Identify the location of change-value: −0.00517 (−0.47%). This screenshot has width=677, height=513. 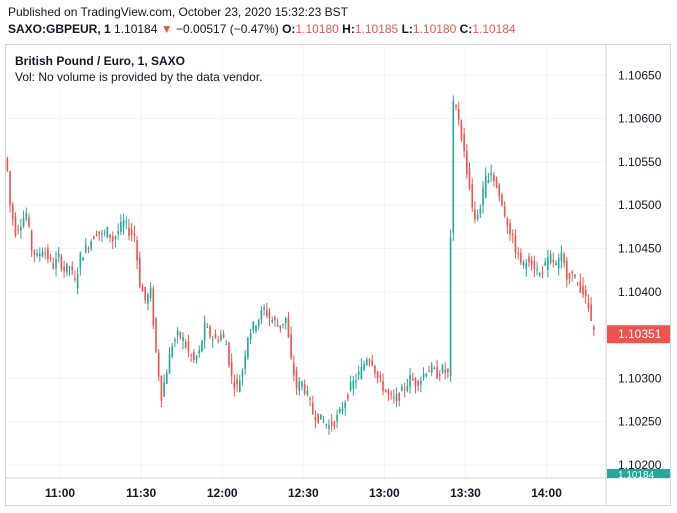
(227, 29).